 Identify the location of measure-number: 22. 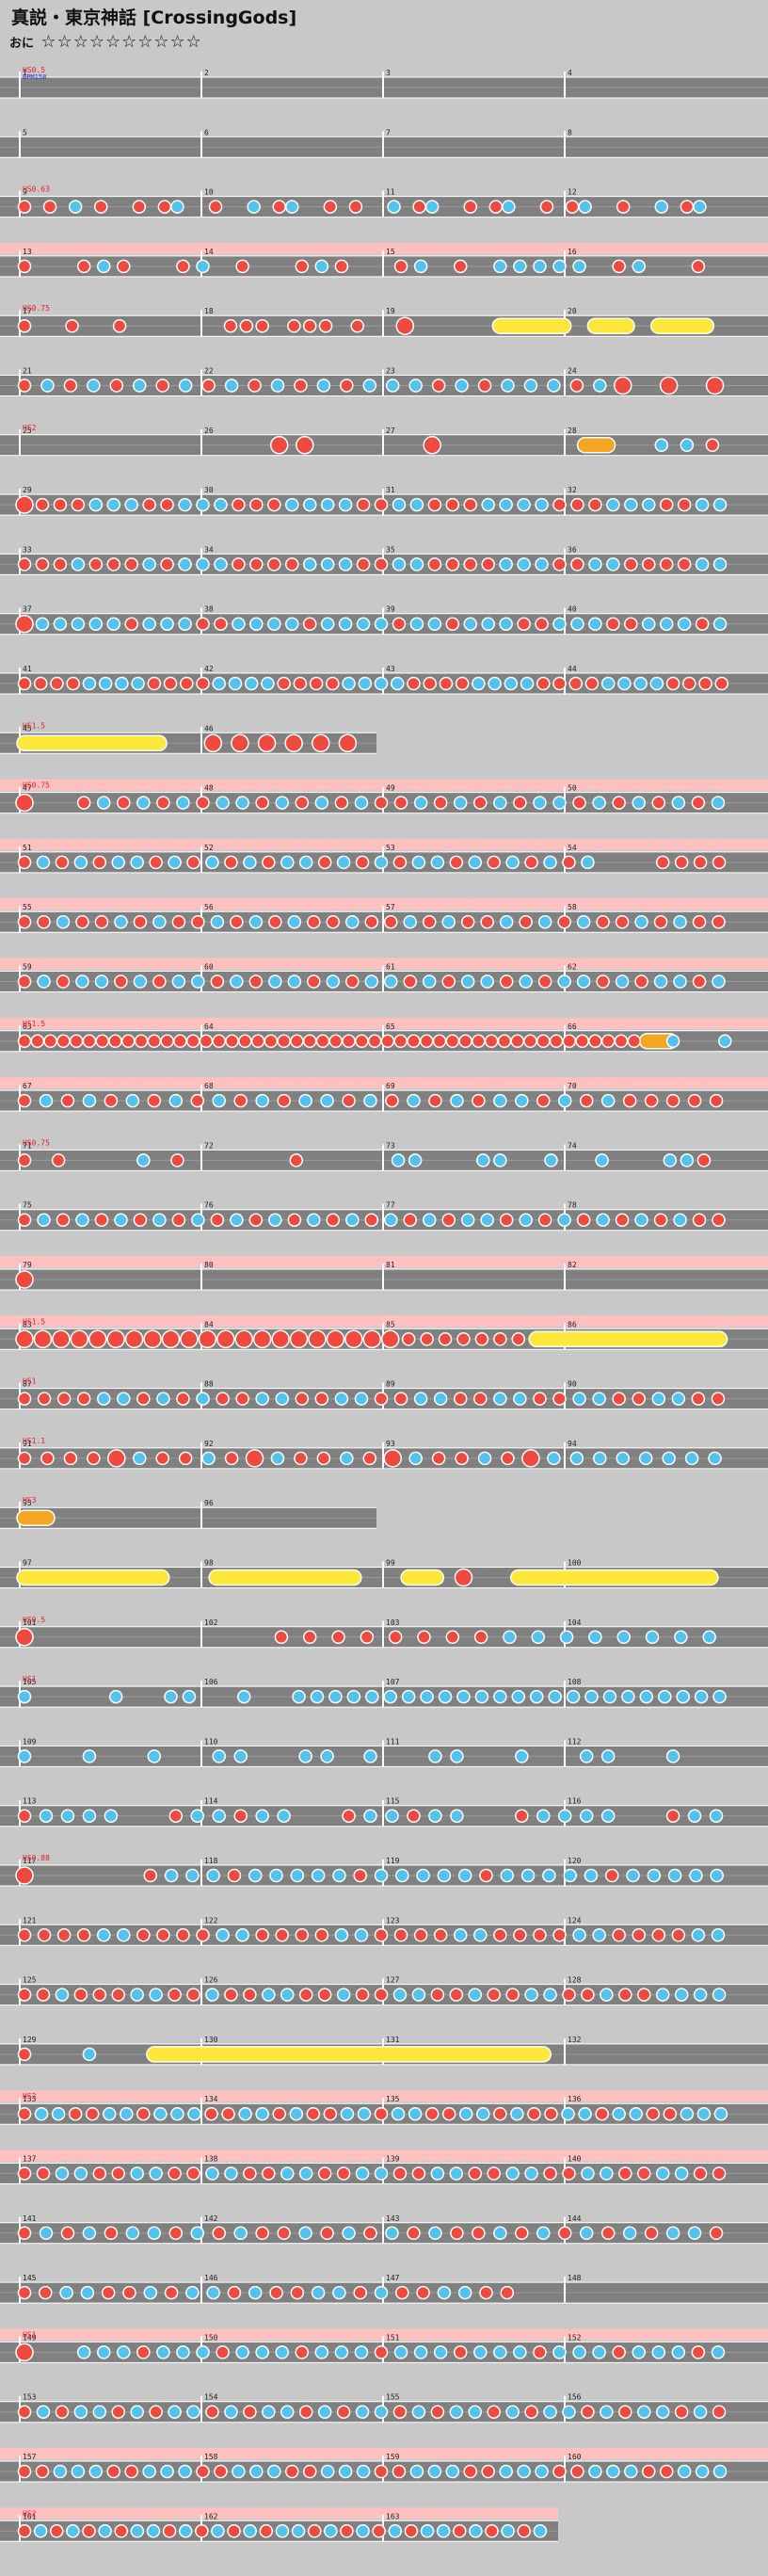
(209, 371).